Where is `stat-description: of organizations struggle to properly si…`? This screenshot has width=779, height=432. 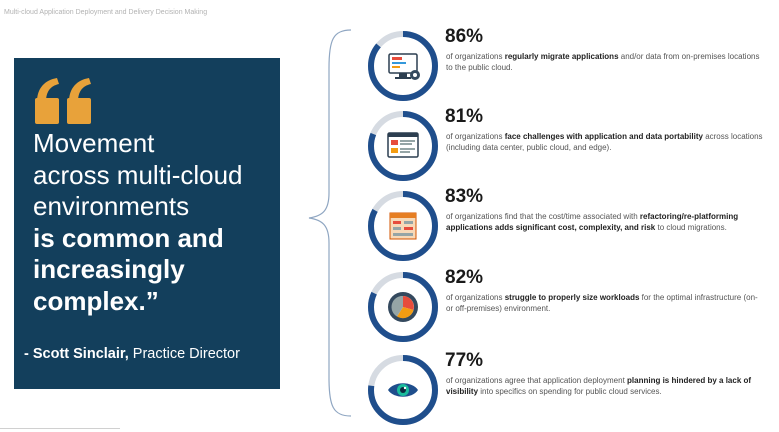
stat-description: of organizations struggle to properly si… is located at coordinates (606, 303).